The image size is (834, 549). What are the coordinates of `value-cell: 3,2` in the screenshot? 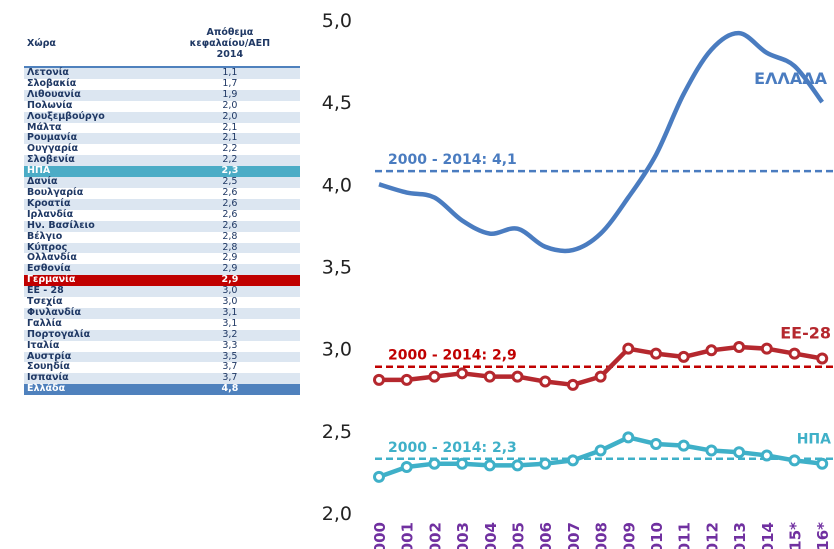 It's located at (230, 334).